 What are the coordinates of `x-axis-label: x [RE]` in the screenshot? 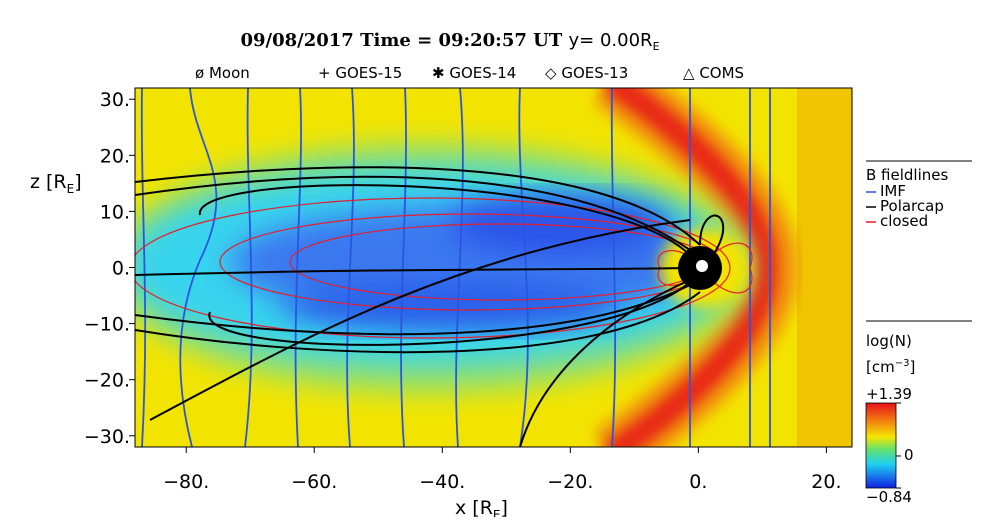 It's located at (481, 507).